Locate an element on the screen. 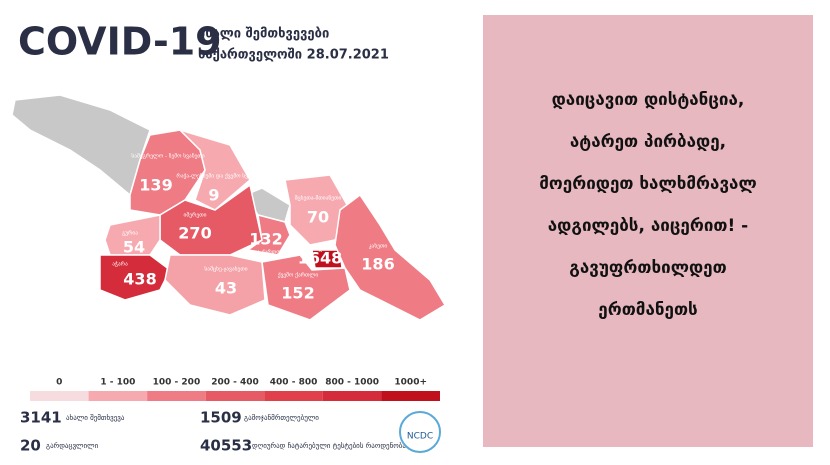 Image resolution: width=830 pixels, height=465 pixels. legend-label: 1 - 100 is located at coordinates (117, 383).